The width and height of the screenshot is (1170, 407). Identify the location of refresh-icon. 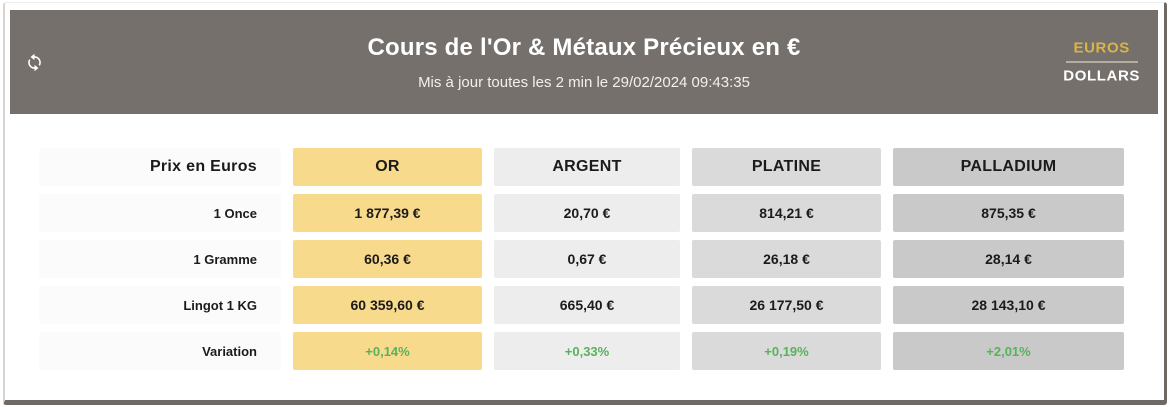
(34, 62).